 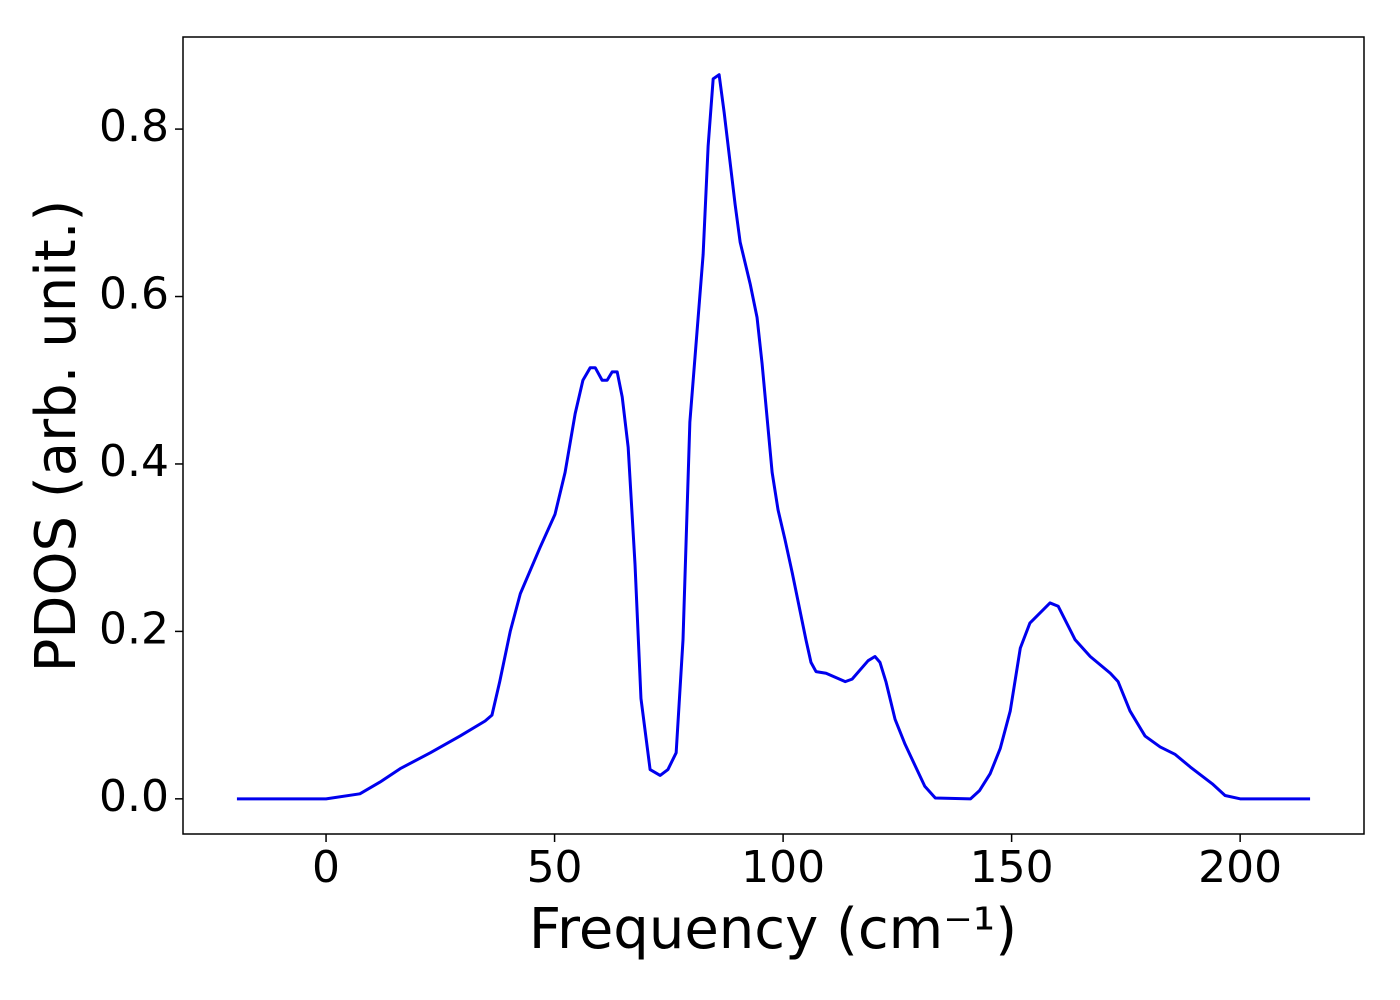 What do you see at coordinates (134, 461) in the screenshot?
I see `y-tick-label: 0.4` at bounding box center [134, 461].